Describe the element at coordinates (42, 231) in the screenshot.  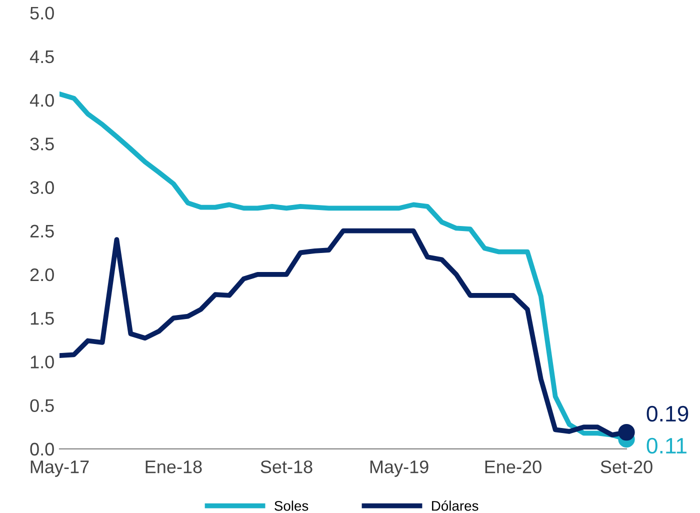
I see `y-tick-label: 2.5` at that location.